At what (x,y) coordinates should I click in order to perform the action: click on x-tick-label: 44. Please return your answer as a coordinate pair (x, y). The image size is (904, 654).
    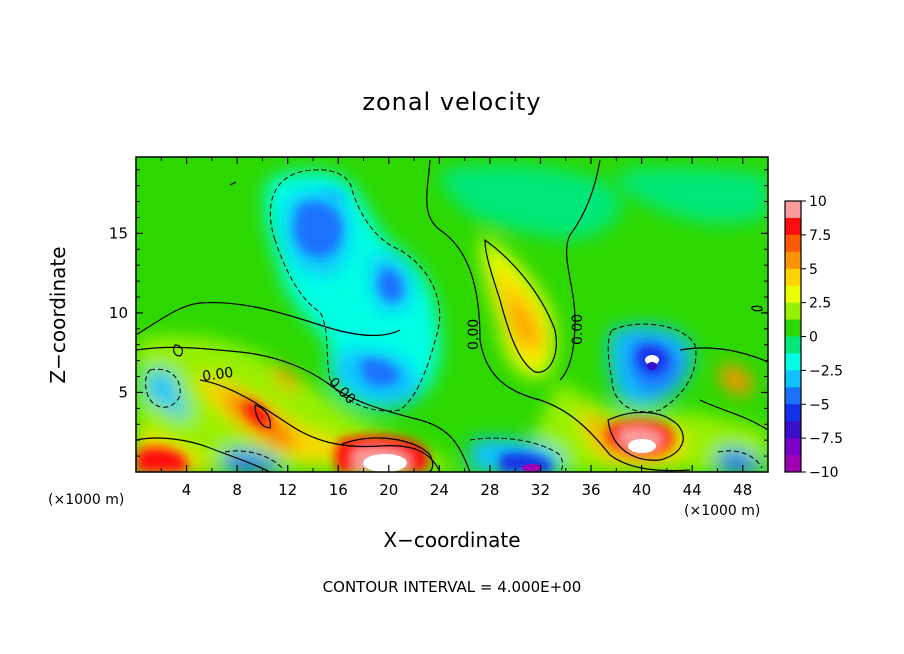
    Looking at the image, I should click on (692, 490).